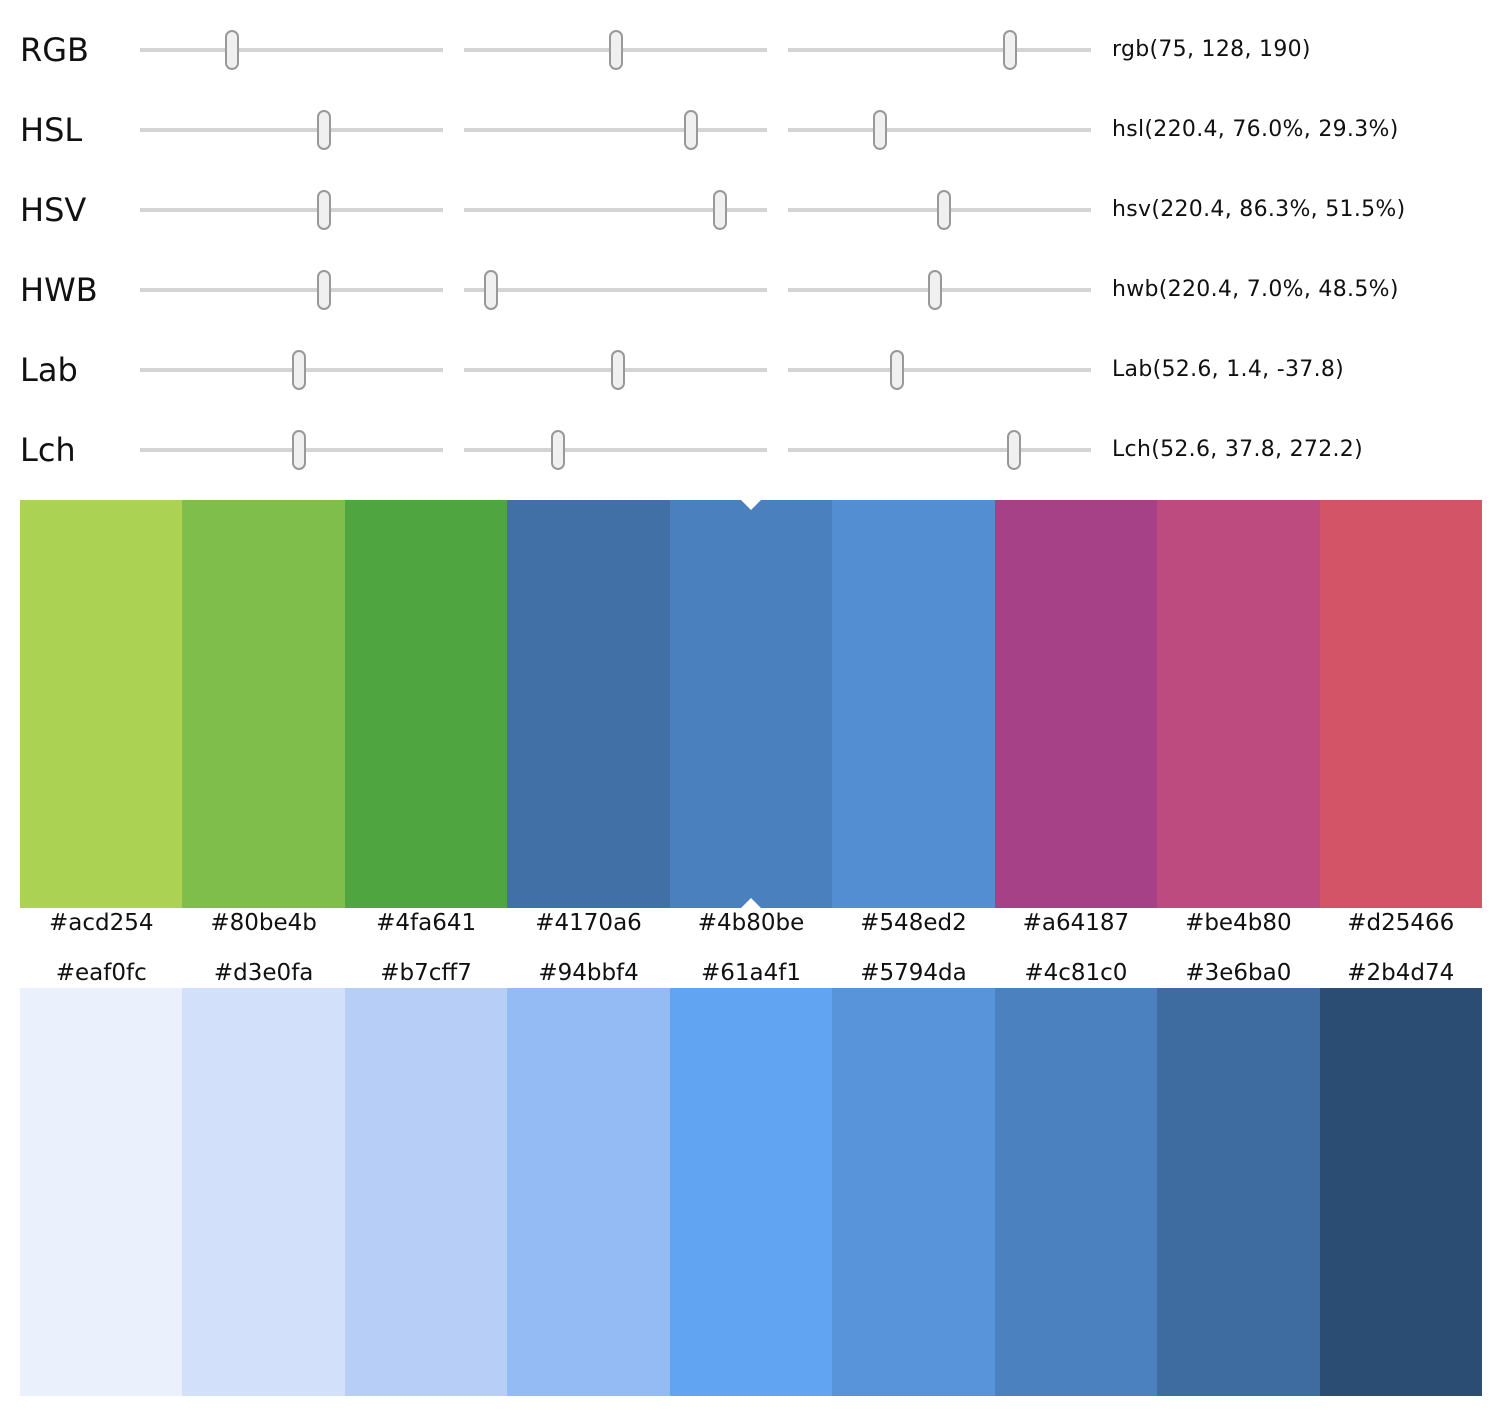  I want to click on swatch-hex-label: #d3e0fa, so click(263, 973).